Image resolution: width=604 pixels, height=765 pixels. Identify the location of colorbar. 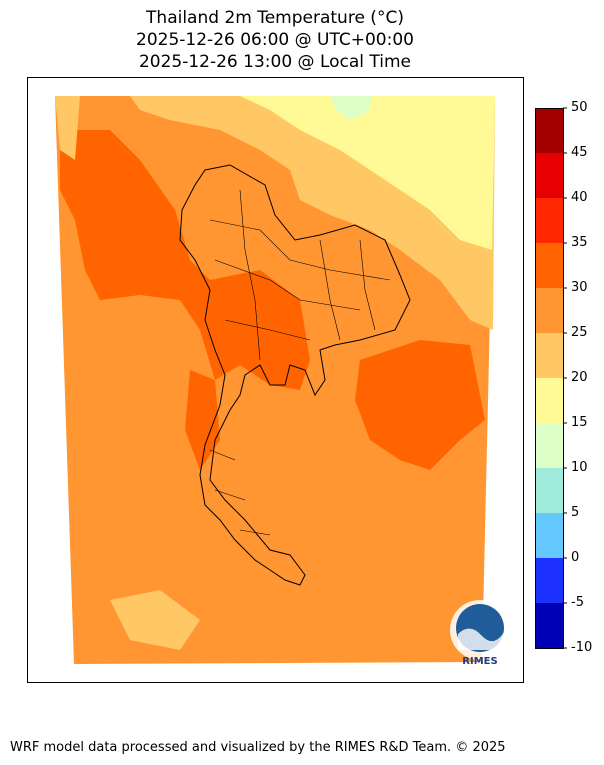
(551, 378).